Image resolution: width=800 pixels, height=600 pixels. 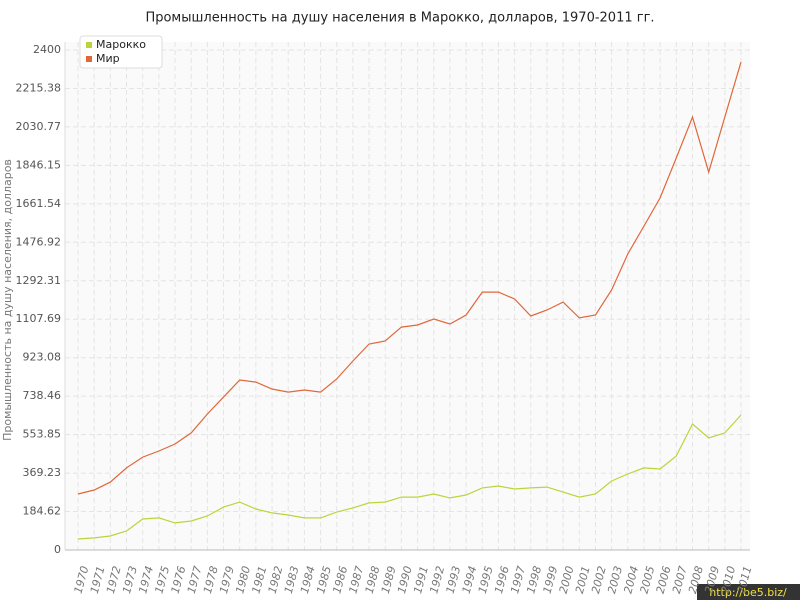 What do you see at coordinates (121, 44) in the screenshot?
I see `legend-label: Марокко` at bounding box center [121, 44].